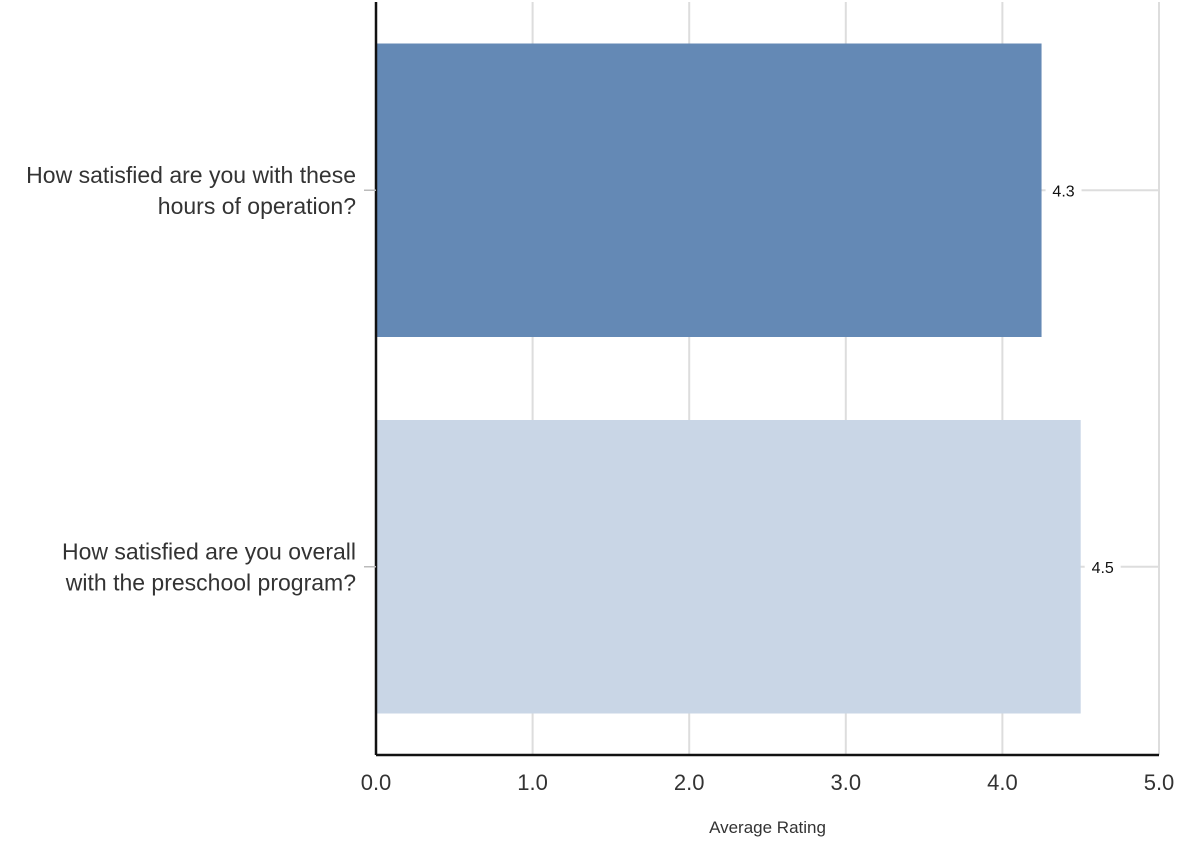  What do you see at coordinates (689, 782) in the screenshot?
I see `x-tick-label: 2.0` at bounding box center [689, 782].